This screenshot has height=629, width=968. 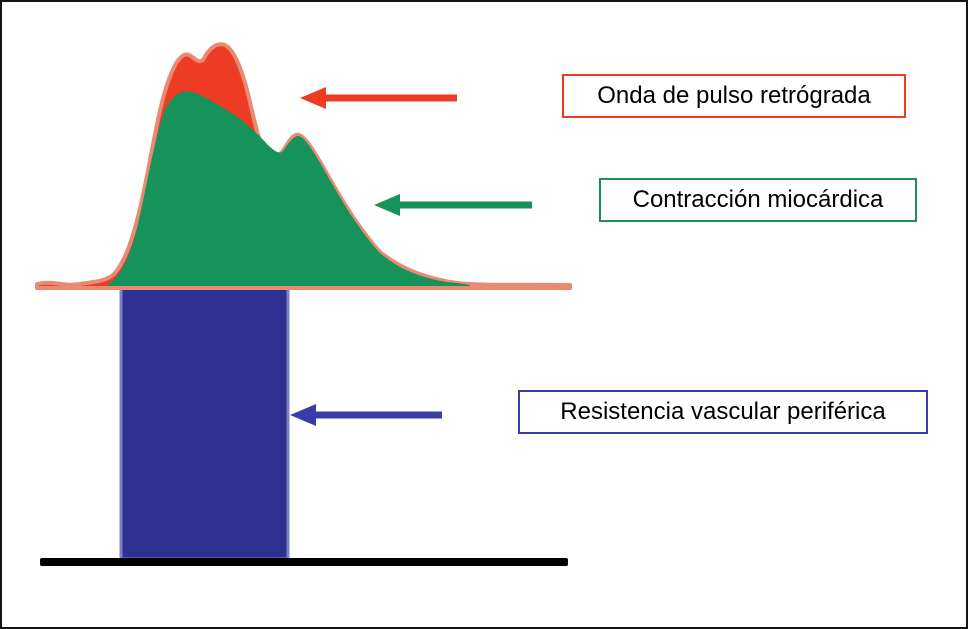 I want to click on myocardial-label: Contracción miocárdica, so click(x=758, y=199).